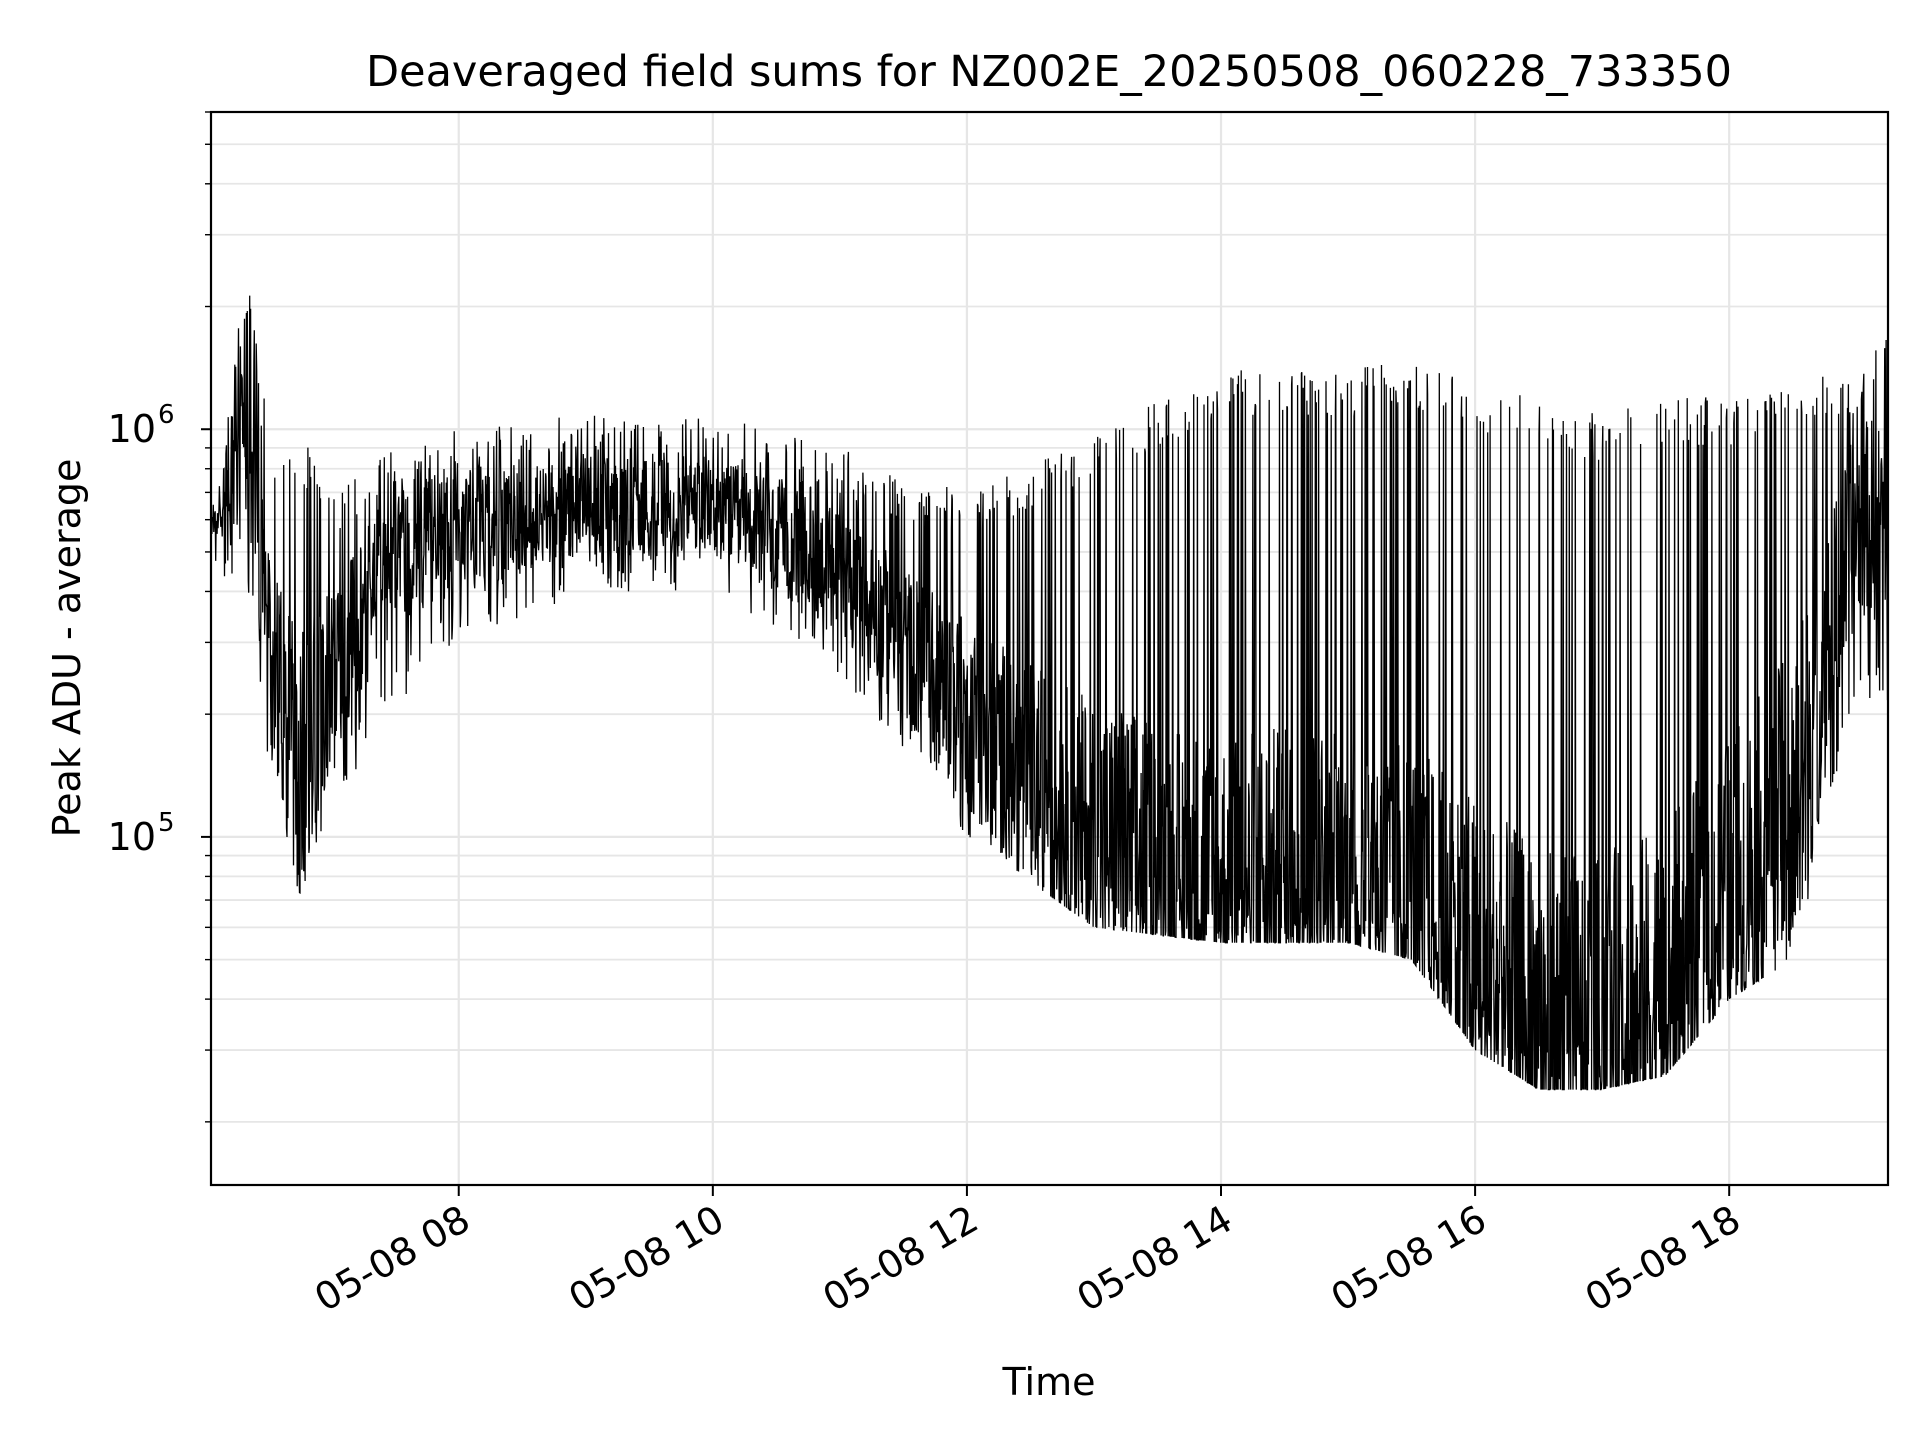  Describe the element at coordinates (166, 415) in the screenshot. I see `y-tick-label-exponent: 6` at that location.